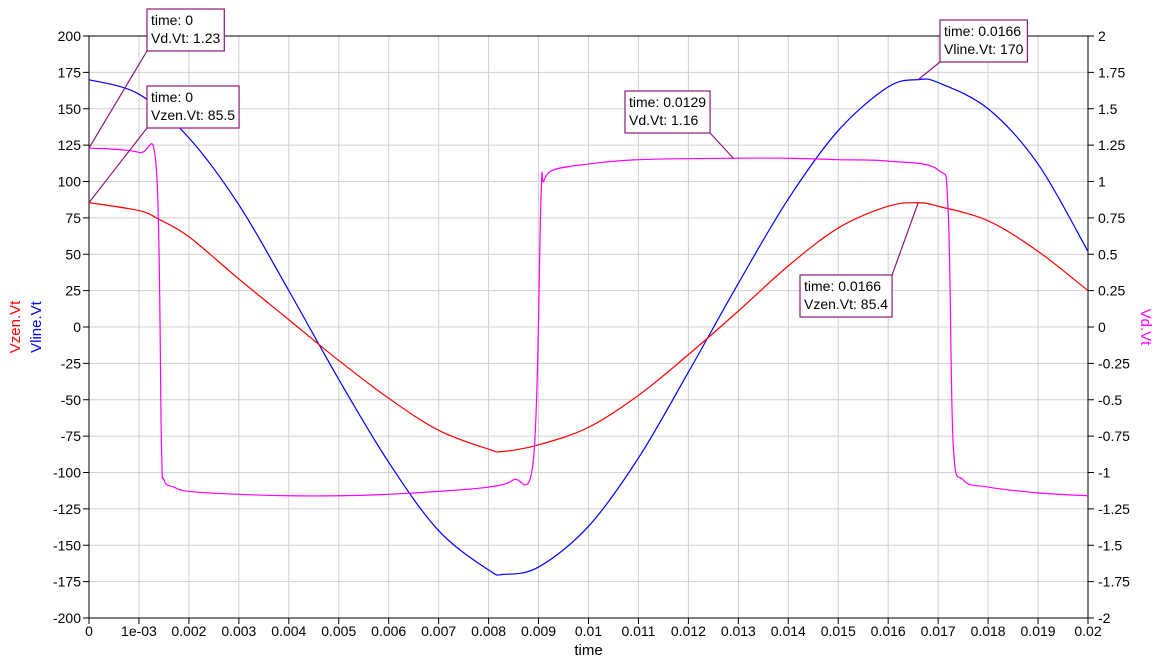  Describe the element at coordinates (1108, 254) in the screenshot. I see `y-tick-label-right: 0.5` at that location.